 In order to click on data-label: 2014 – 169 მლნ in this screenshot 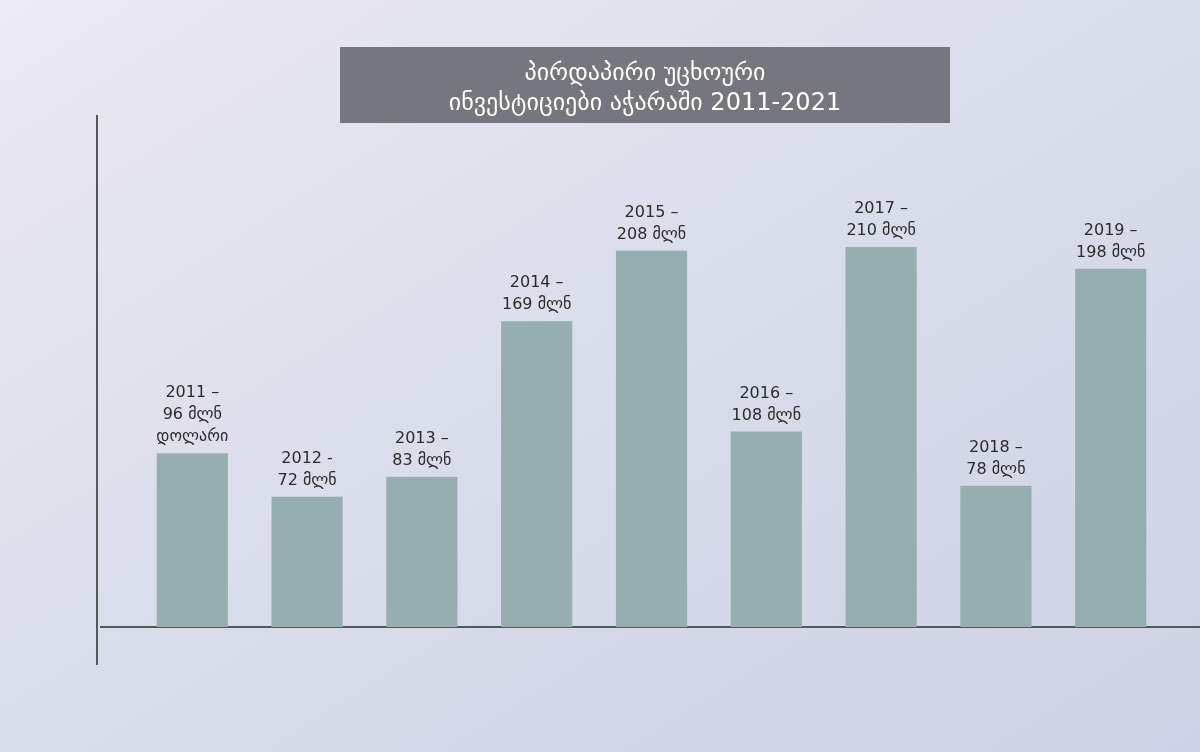, I will do `click(537, 293)`.